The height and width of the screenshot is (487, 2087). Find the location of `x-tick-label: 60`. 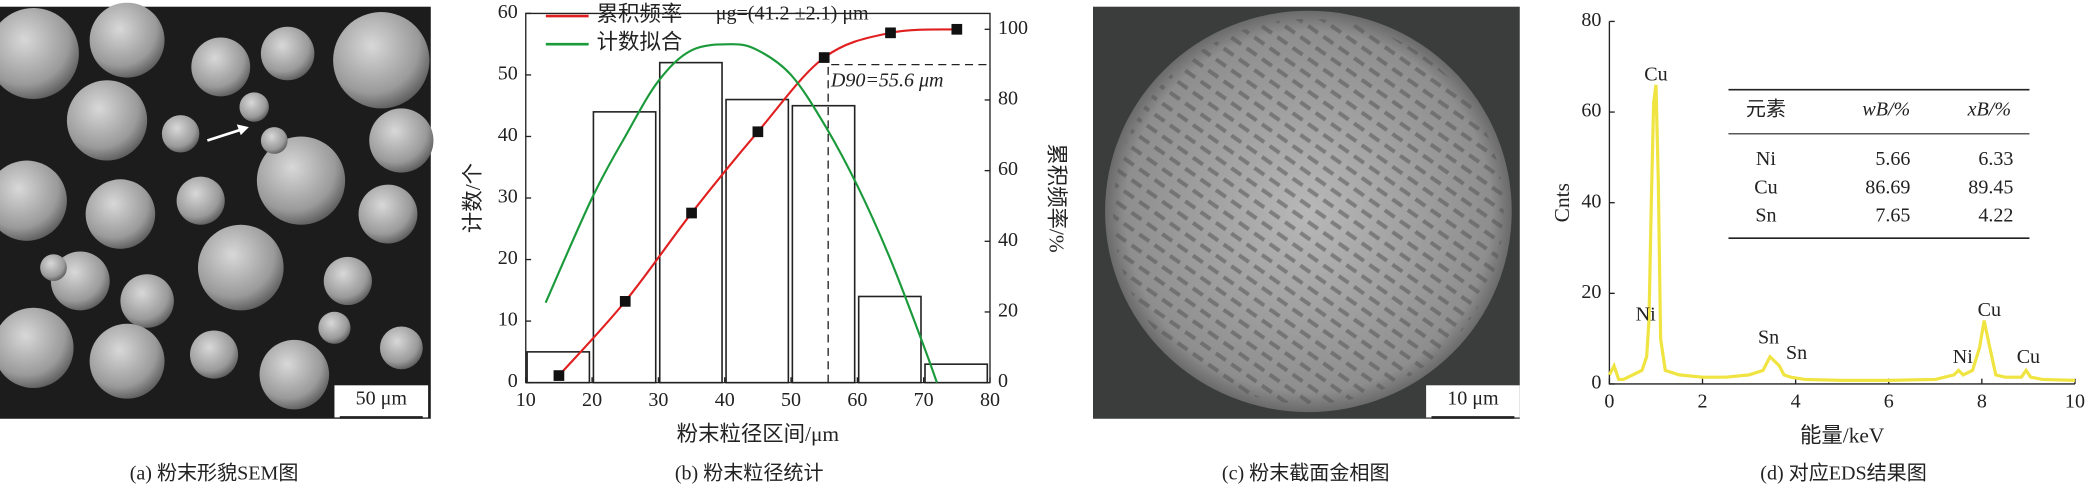

x-tick-label: 60 is located at coordinates (857, 400).